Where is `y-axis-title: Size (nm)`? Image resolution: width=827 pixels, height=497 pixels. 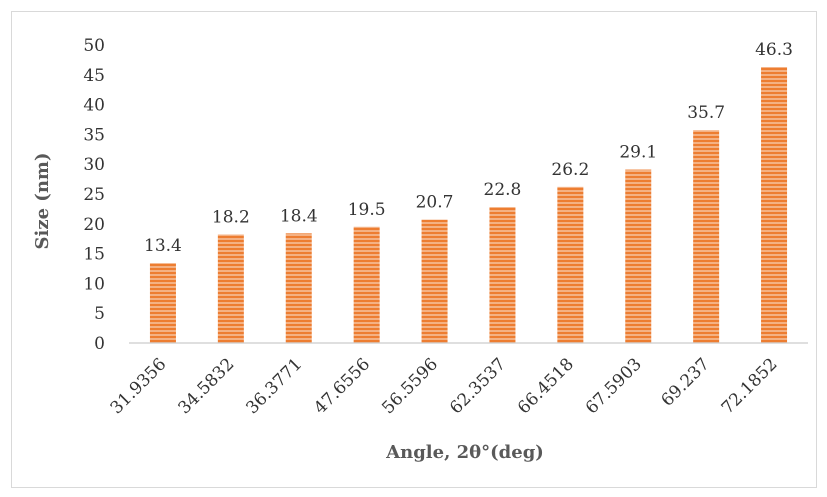 y-axis-title: Size (nm) is located at coordinates (42, 201).